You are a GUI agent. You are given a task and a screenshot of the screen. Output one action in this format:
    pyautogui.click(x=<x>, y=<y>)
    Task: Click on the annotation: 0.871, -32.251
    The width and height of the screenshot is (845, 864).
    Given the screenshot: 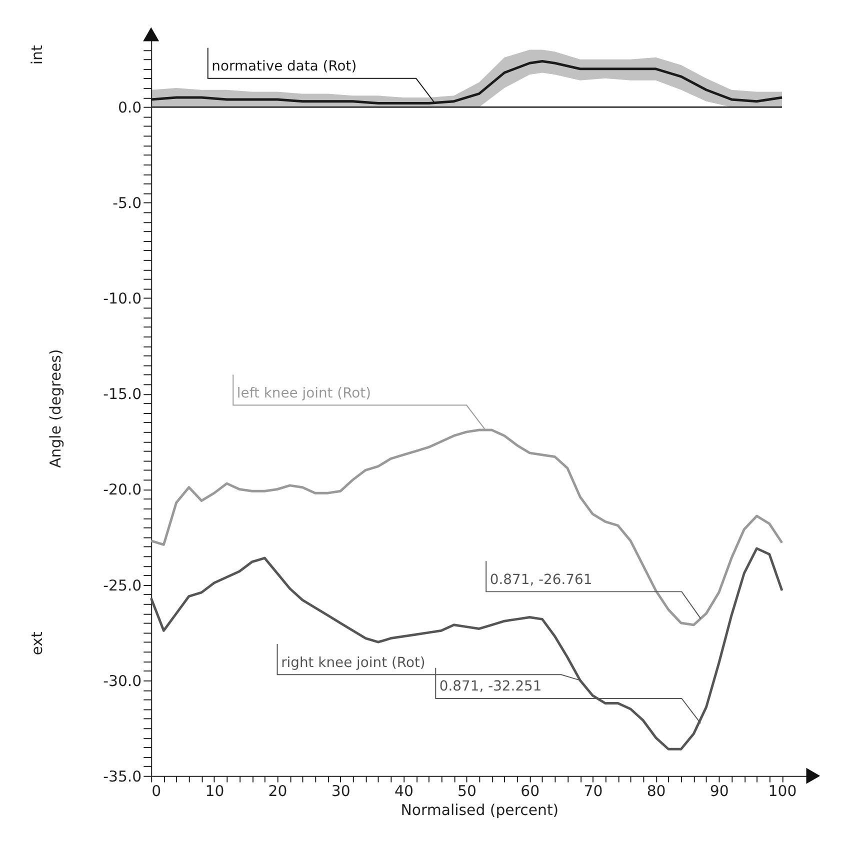 What is the action you would take?
    pyautogui.click(x=490, y=686)
    